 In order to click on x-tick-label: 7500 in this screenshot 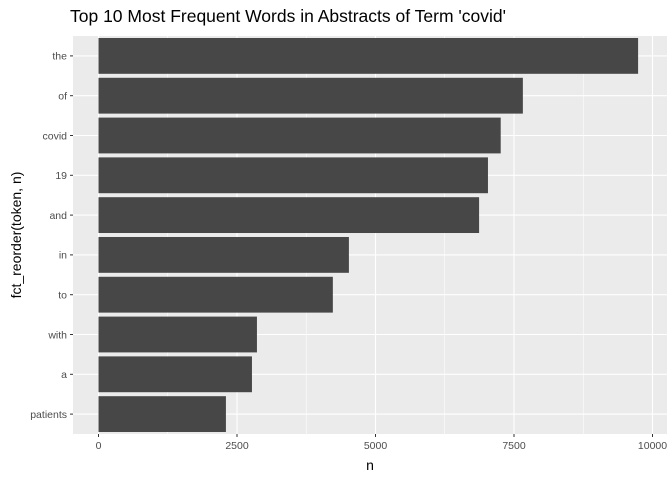, I will do `click(514, 446)`.